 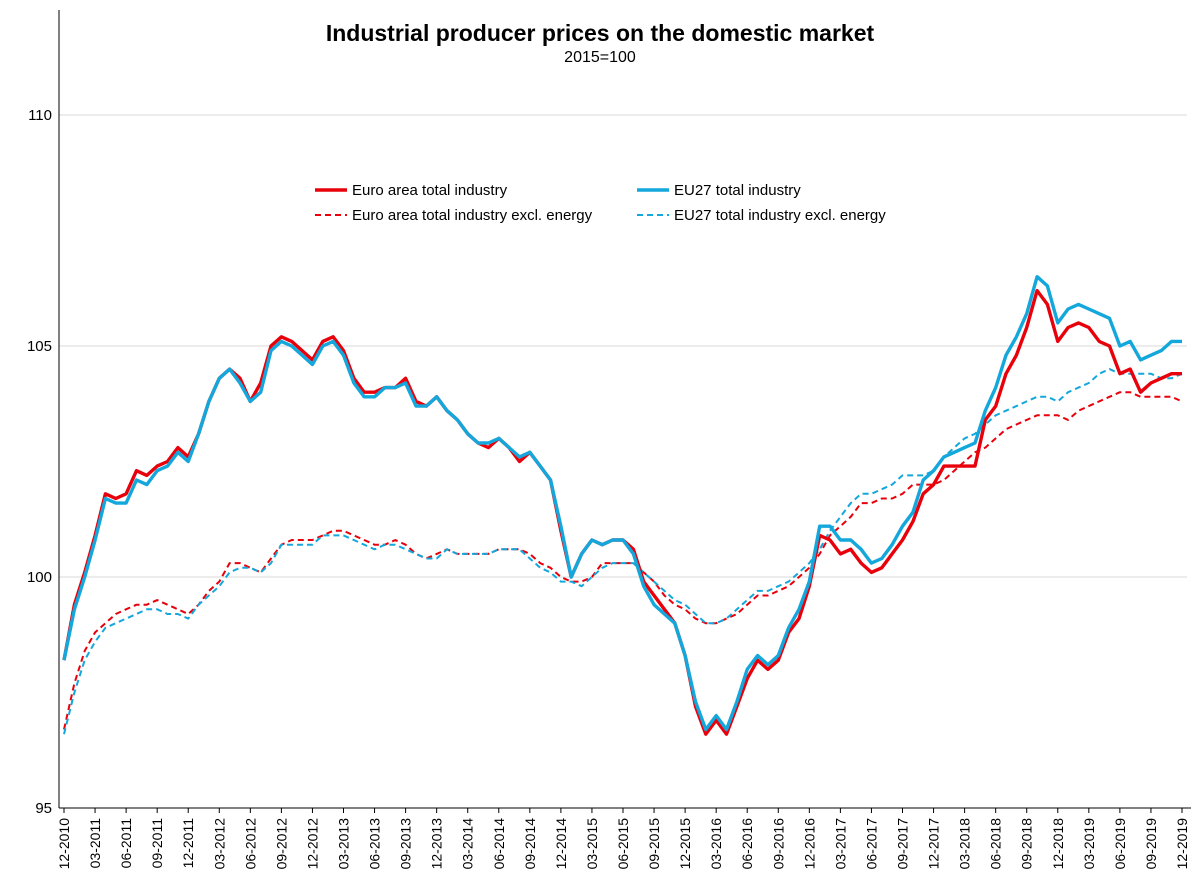 I want to click on x-tick-label: 09-2017, so click(x=903, y=844).